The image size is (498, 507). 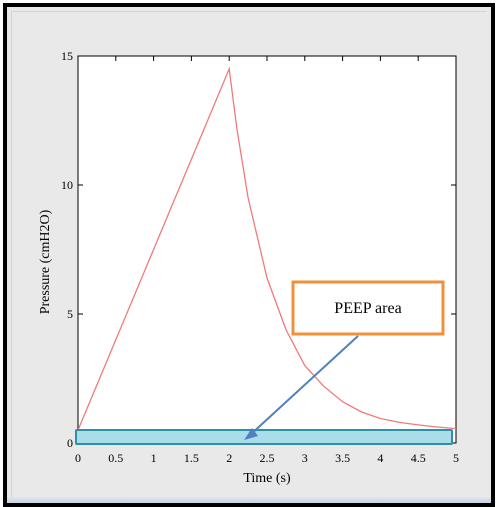 I want to click on x-axis-label: Time (s), so click(x=267, y=478).